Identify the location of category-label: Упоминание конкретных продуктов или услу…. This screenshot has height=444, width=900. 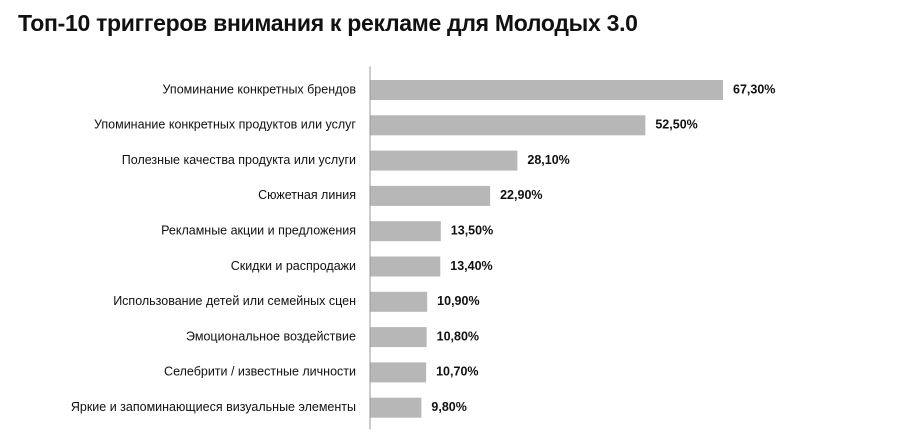
(225, 125).